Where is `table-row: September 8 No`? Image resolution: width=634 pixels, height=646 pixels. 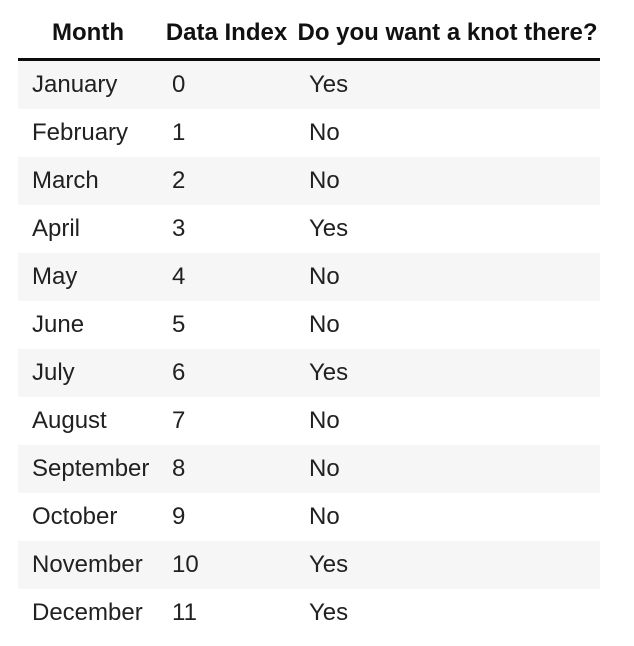
table-row: September 8 No is located at coordinates (309, 469).